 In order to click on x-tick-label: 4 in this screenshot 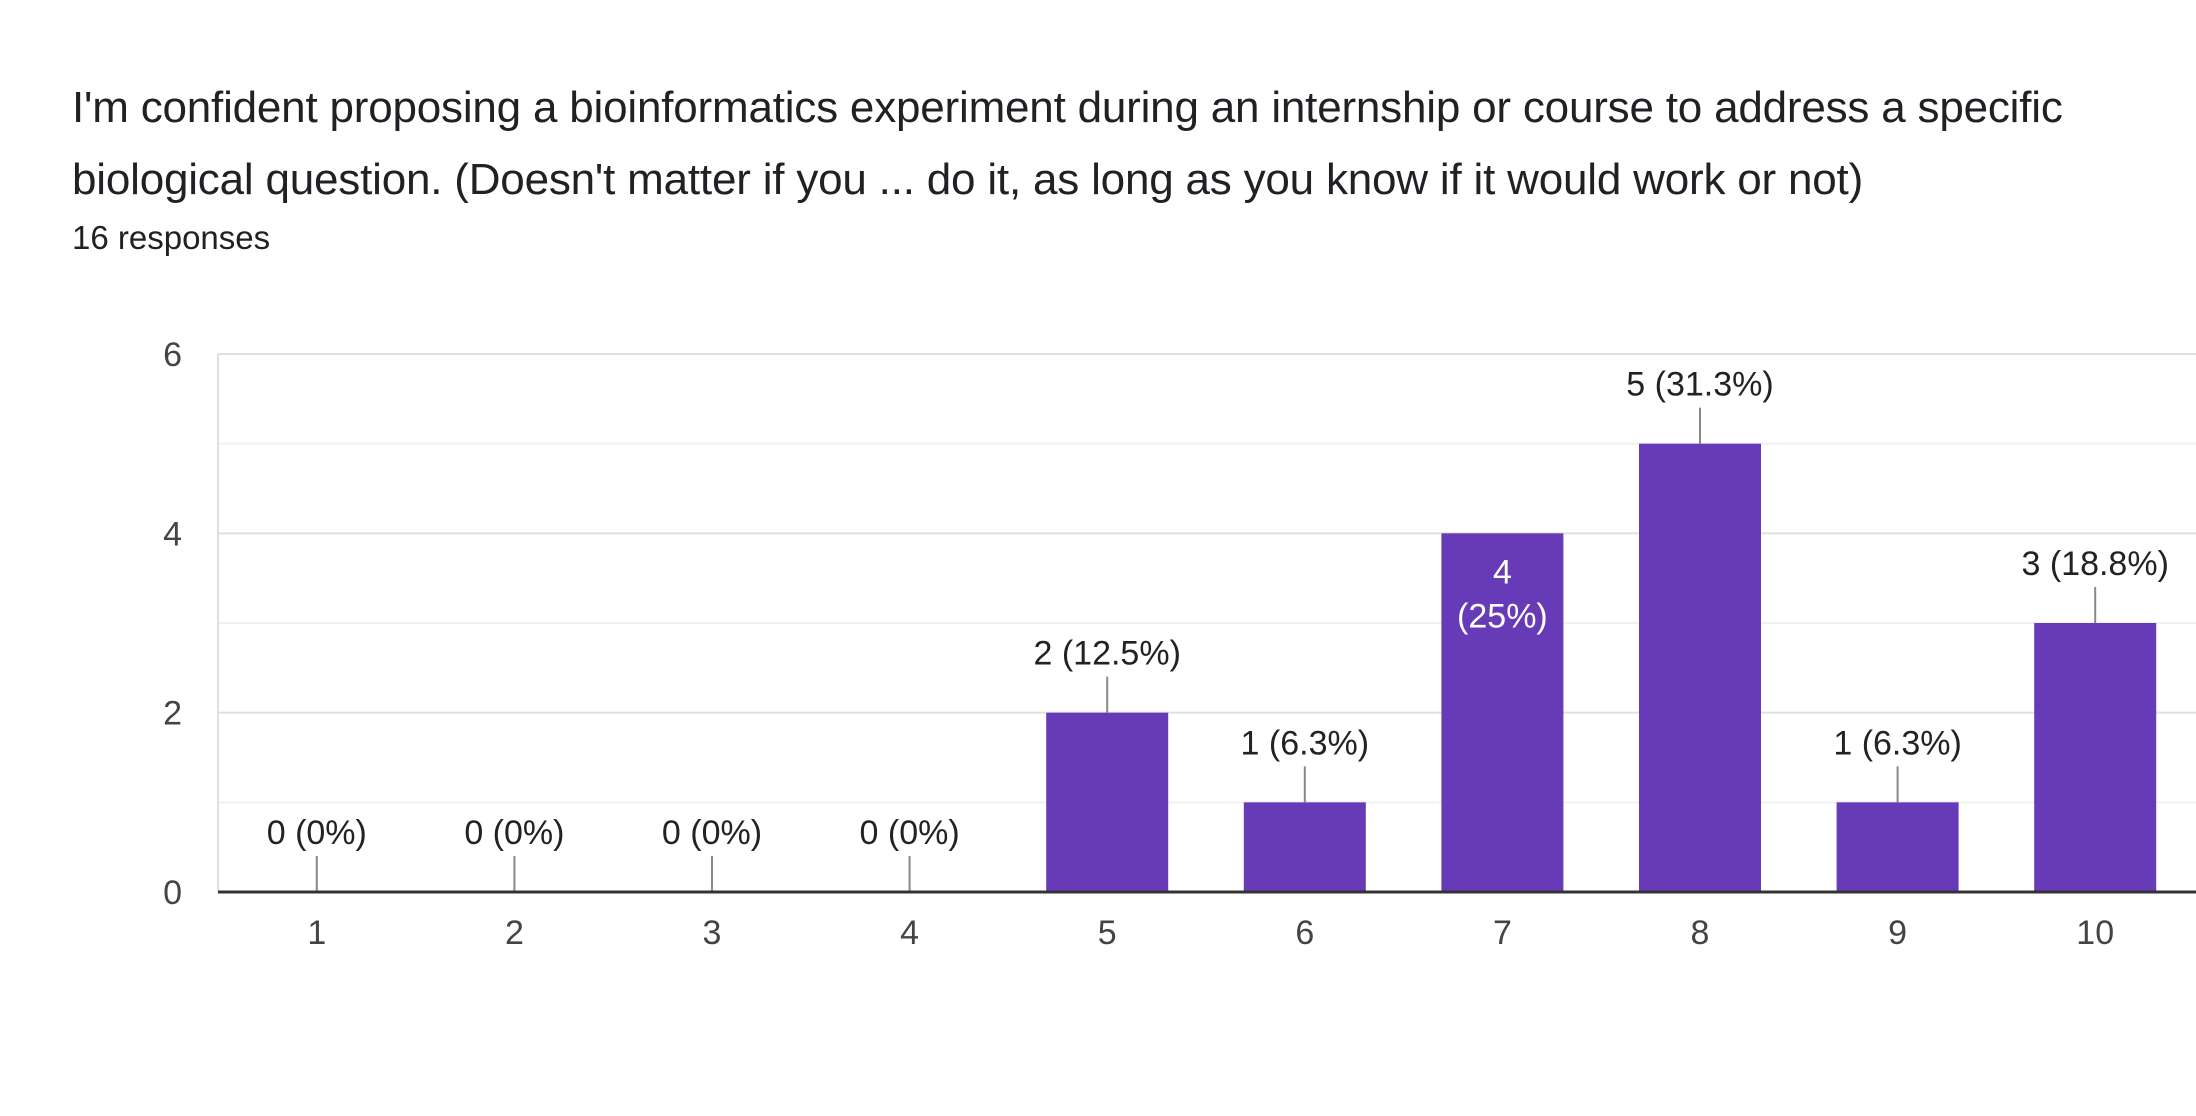, I will do `click(909, 933)`.